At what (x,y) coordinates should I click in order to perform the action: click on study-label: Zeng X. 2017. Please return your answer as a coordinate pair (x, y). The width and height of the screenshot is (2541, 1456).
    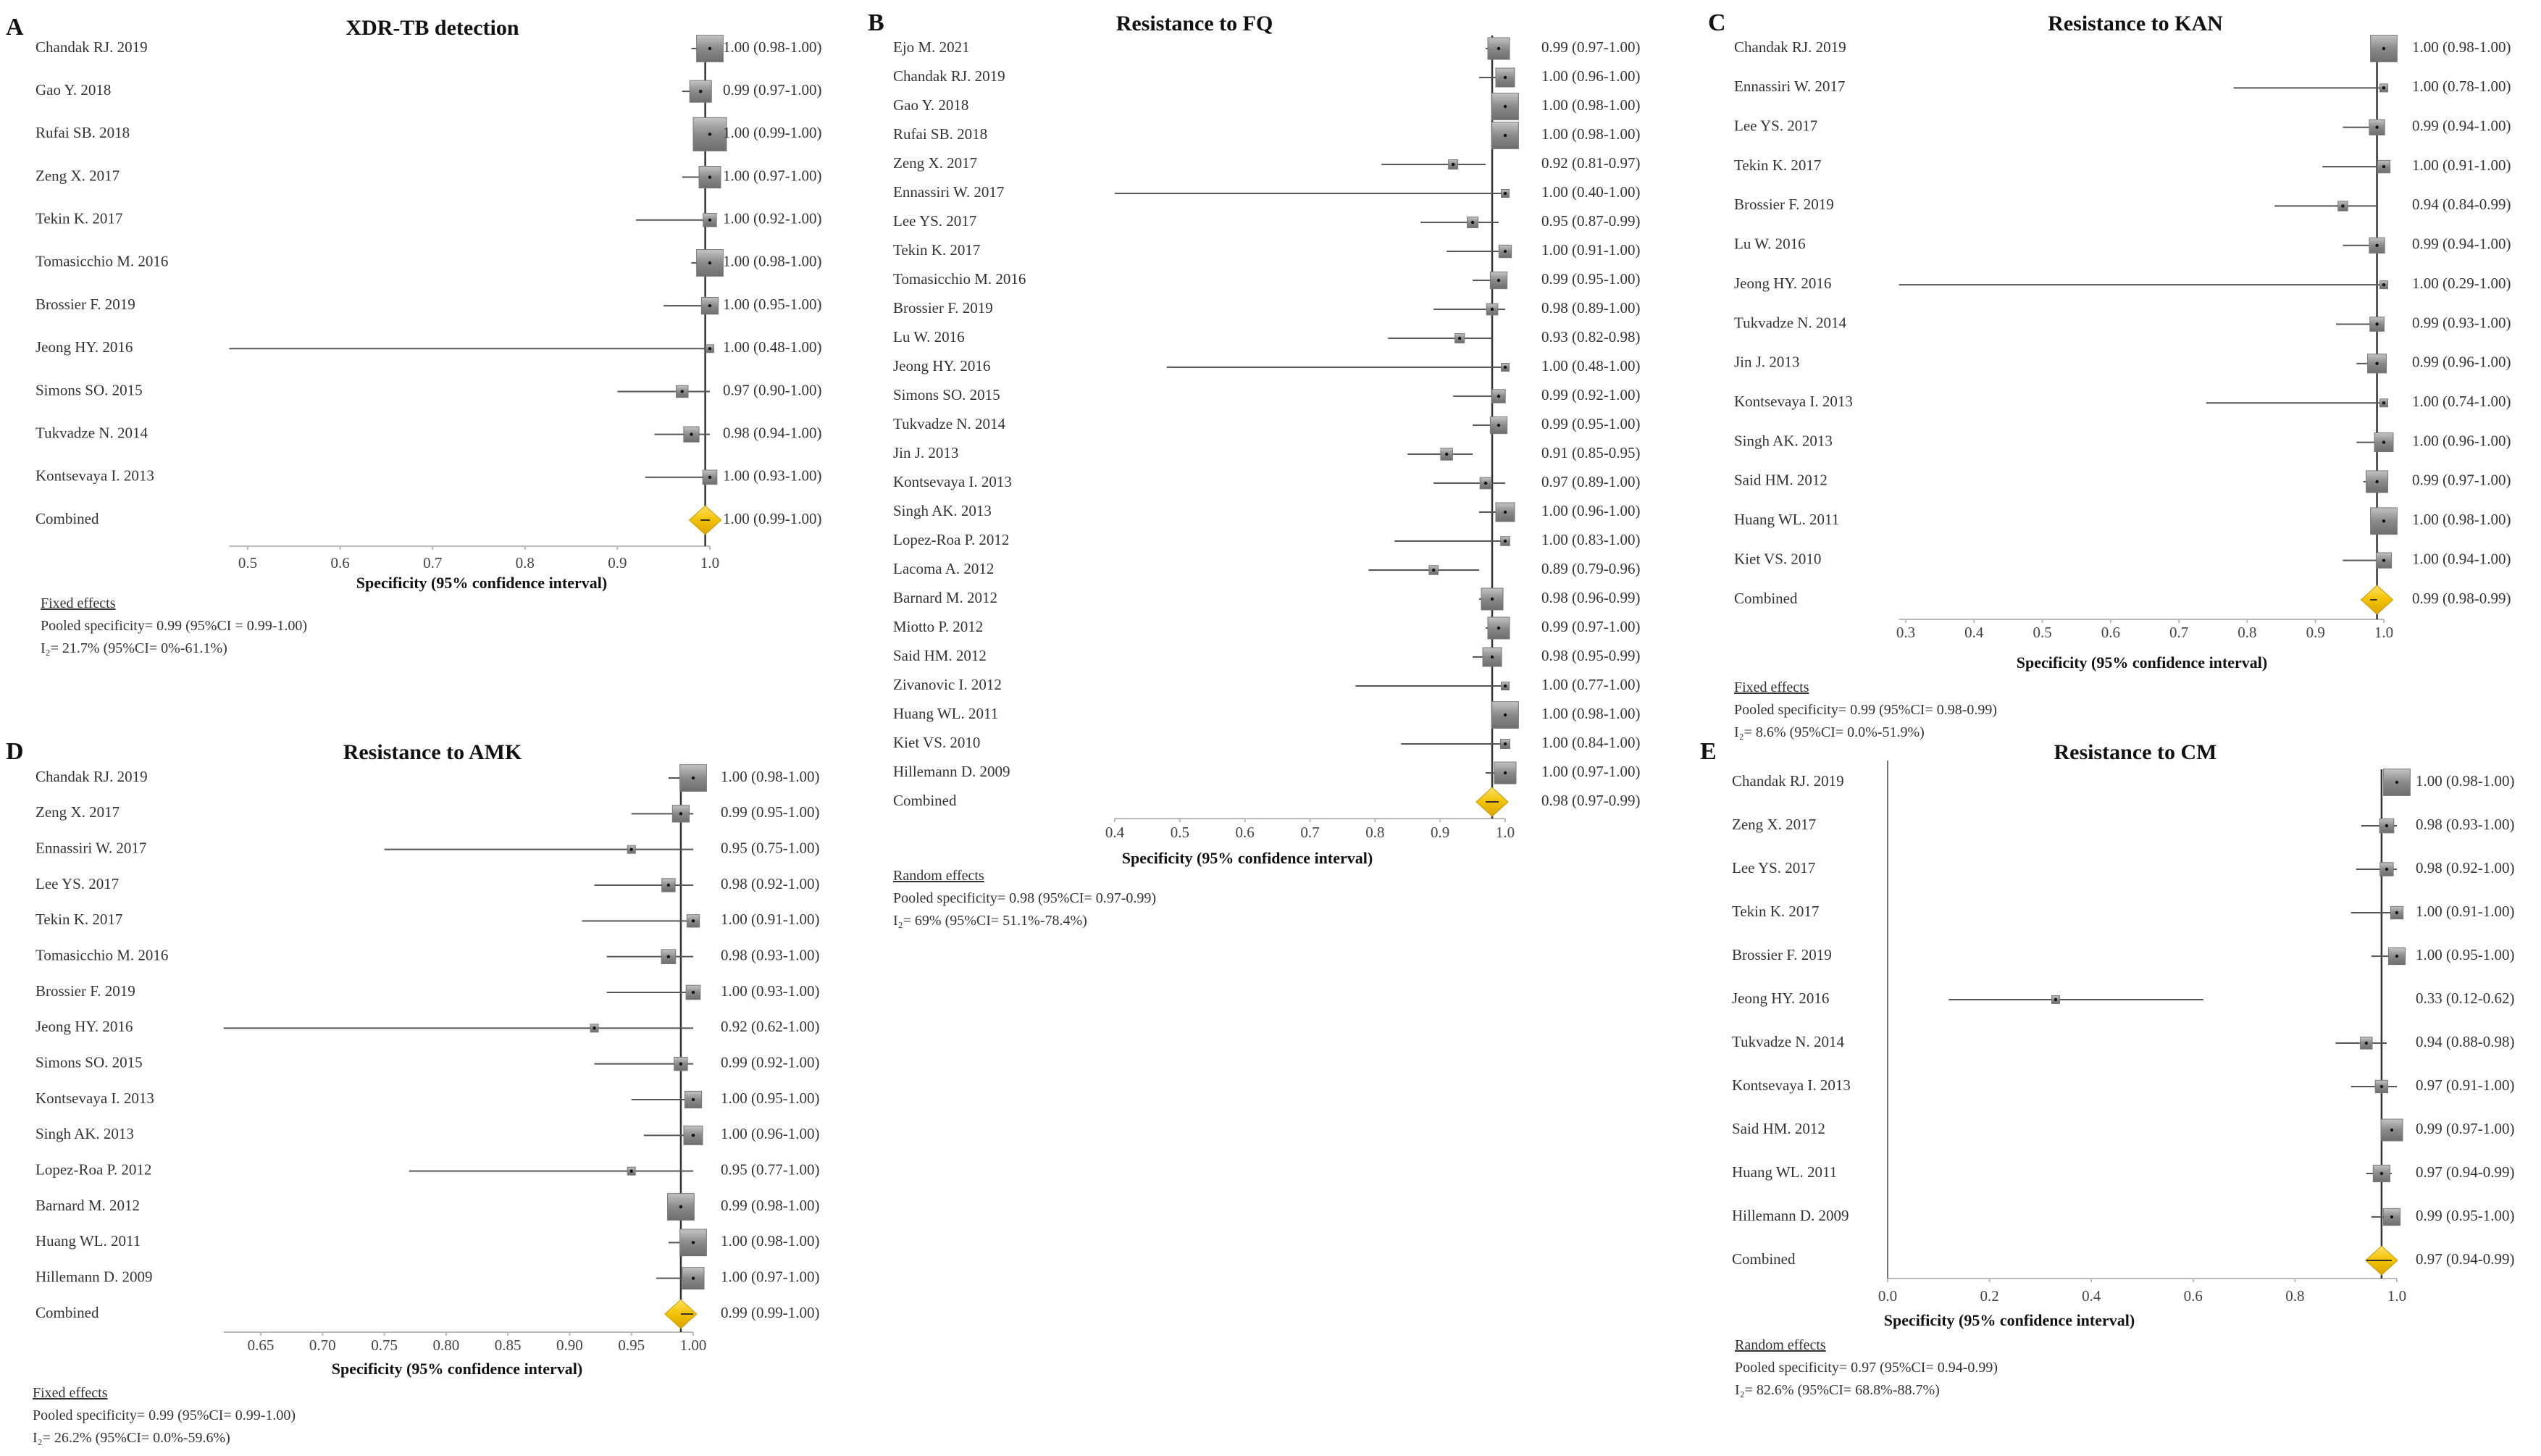
    Looking at the image, I should click on (1774, 824).